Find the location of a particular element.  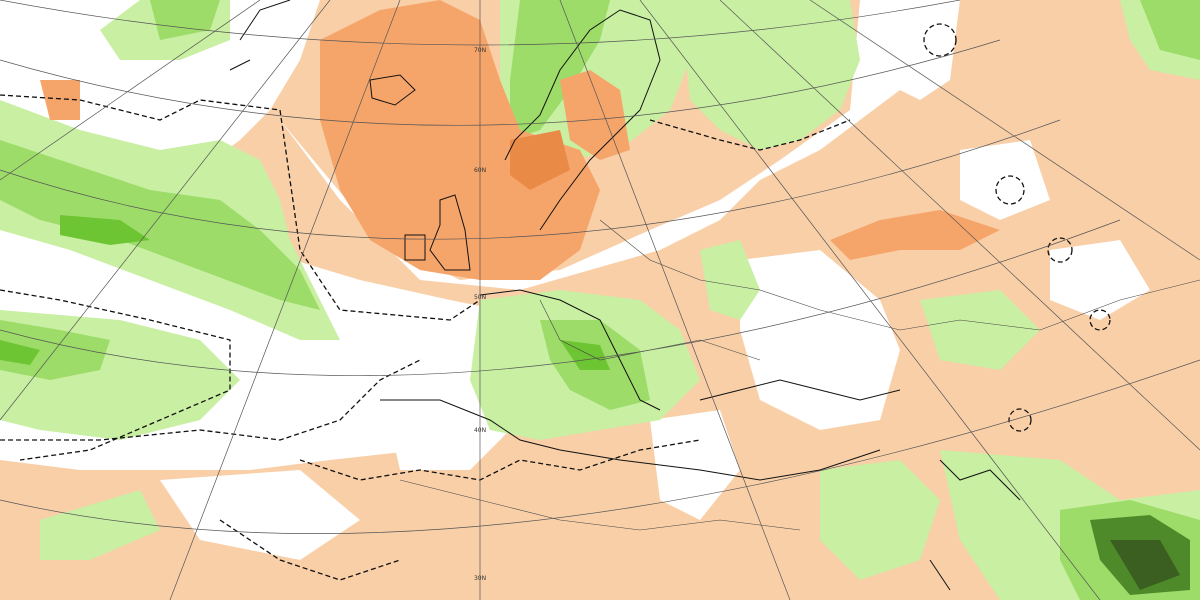

latitude-label: 50N is located at coordinates (480, 297).